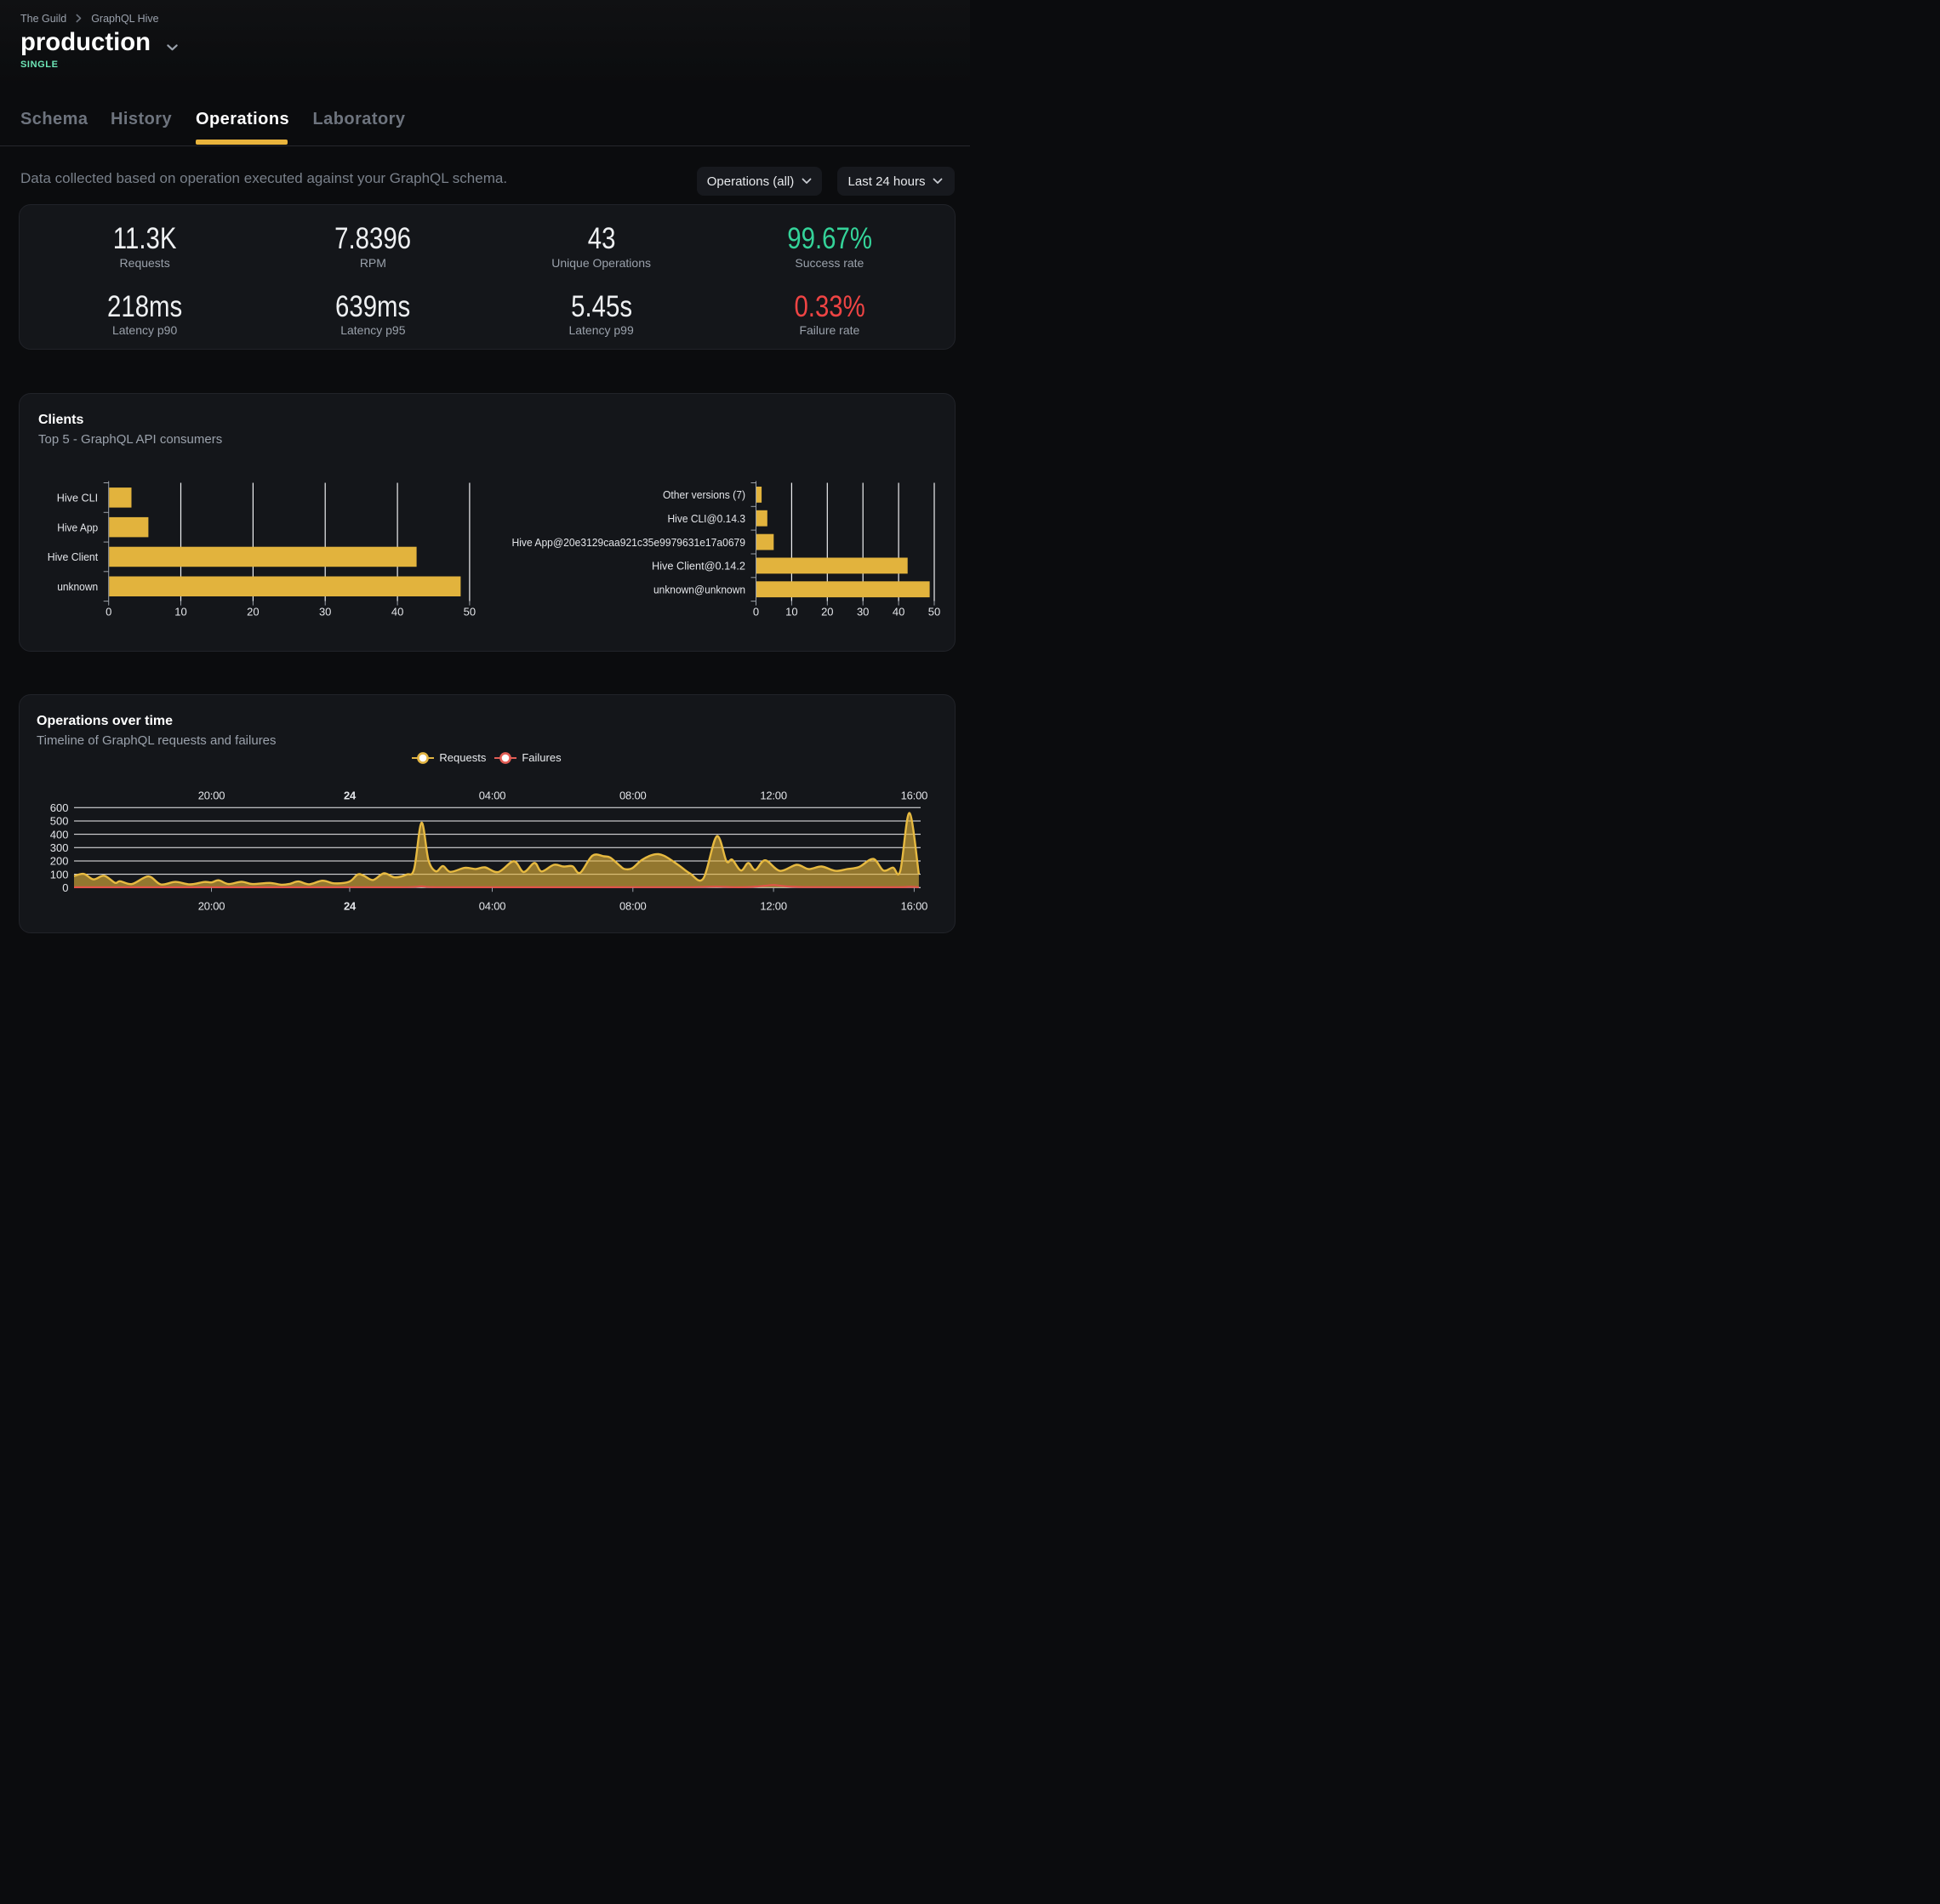  I want to click on svg-text: Hive CLI, so click(78, 499).